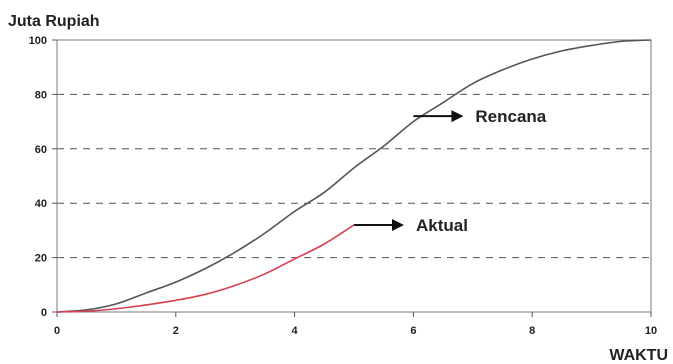 This screenshot has height=364, width=673. What do you see at coordinates (638, 355) in the screenshot?
I see `x-axis-title: WAKTU` at bounding box center [638, 355].